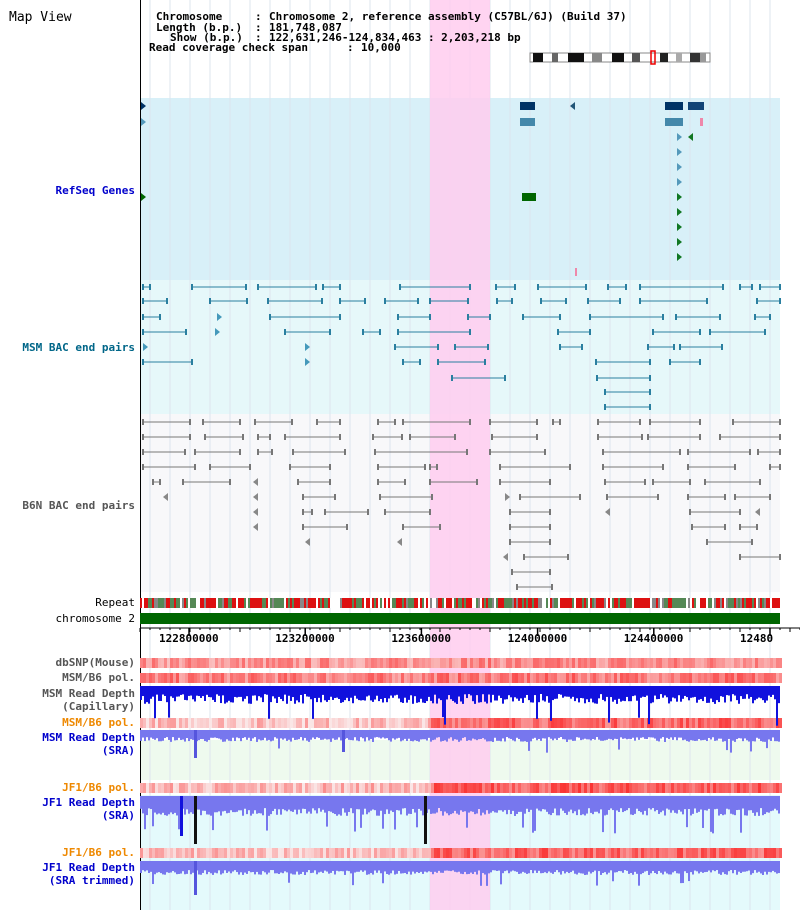 Image resolution: width=800 pixels, height=910 pixels. What do you see at coordinates (98, 852) in the screenshot?
I see `jf1-b6-pol-2-label: JF1/B6 pol.` at bounding box center [98, 852].